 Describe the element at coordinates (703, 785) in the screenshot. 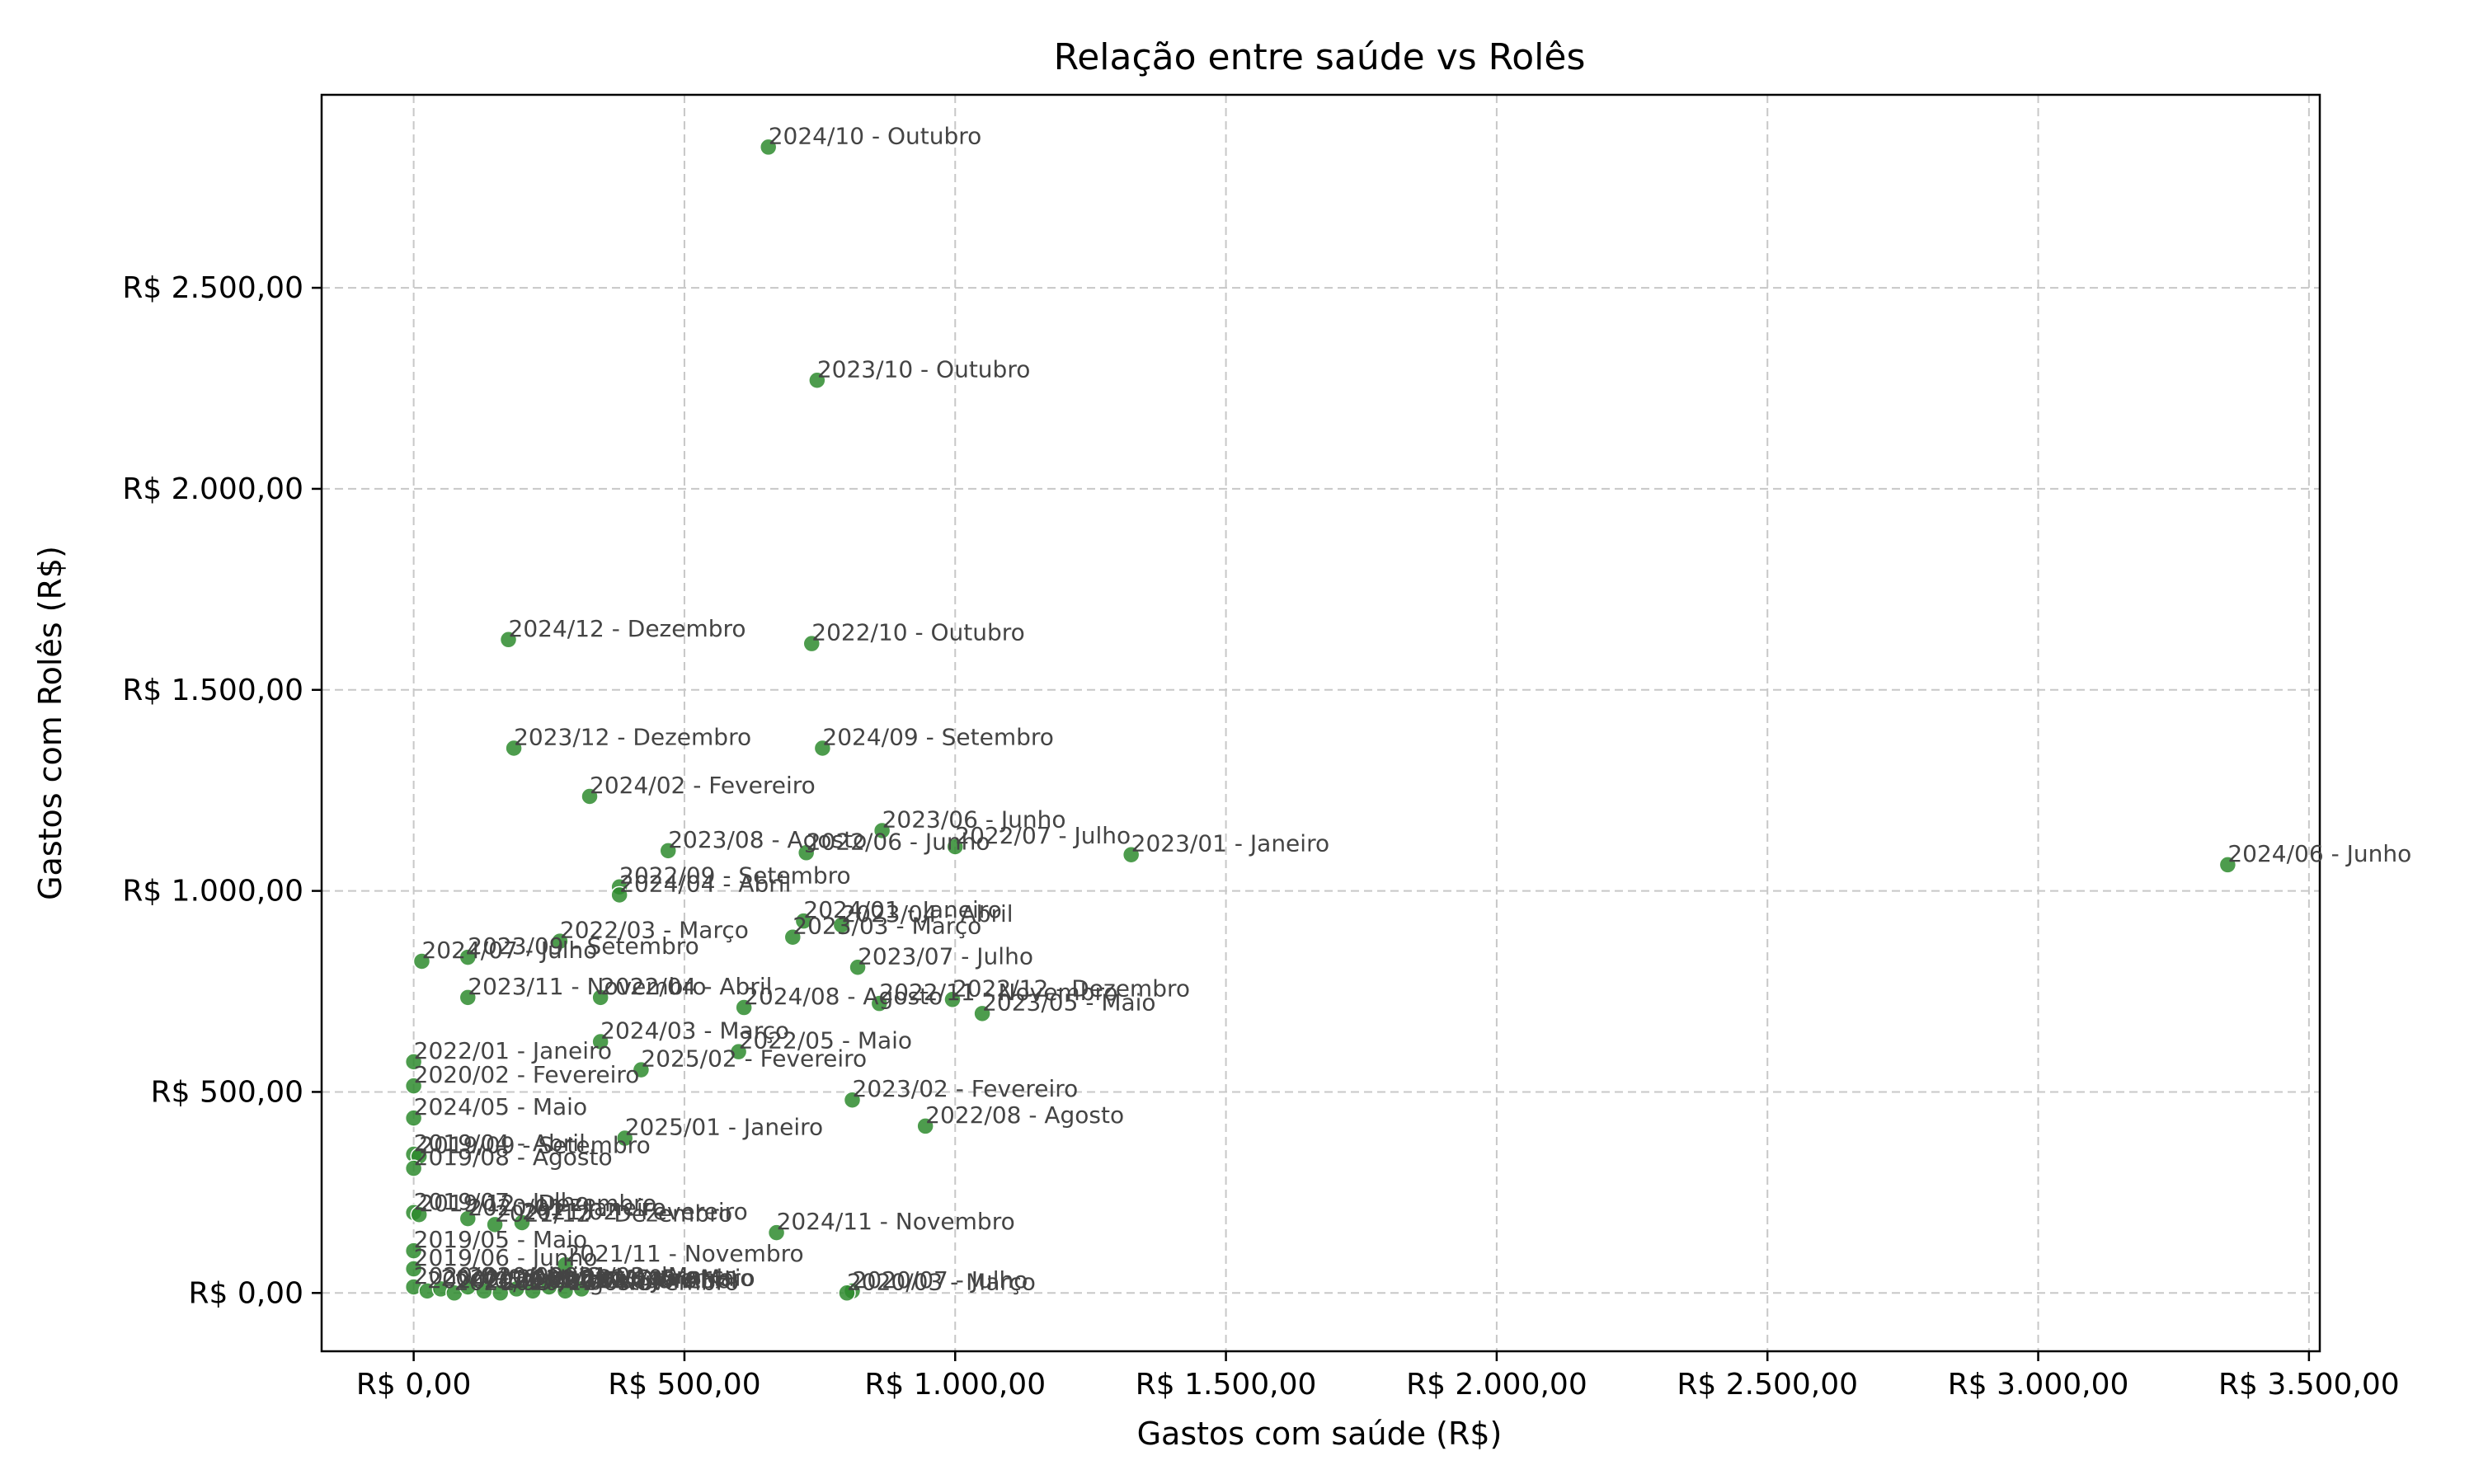

I see `point-label: 2024/02 - Fevereiro` at that location.